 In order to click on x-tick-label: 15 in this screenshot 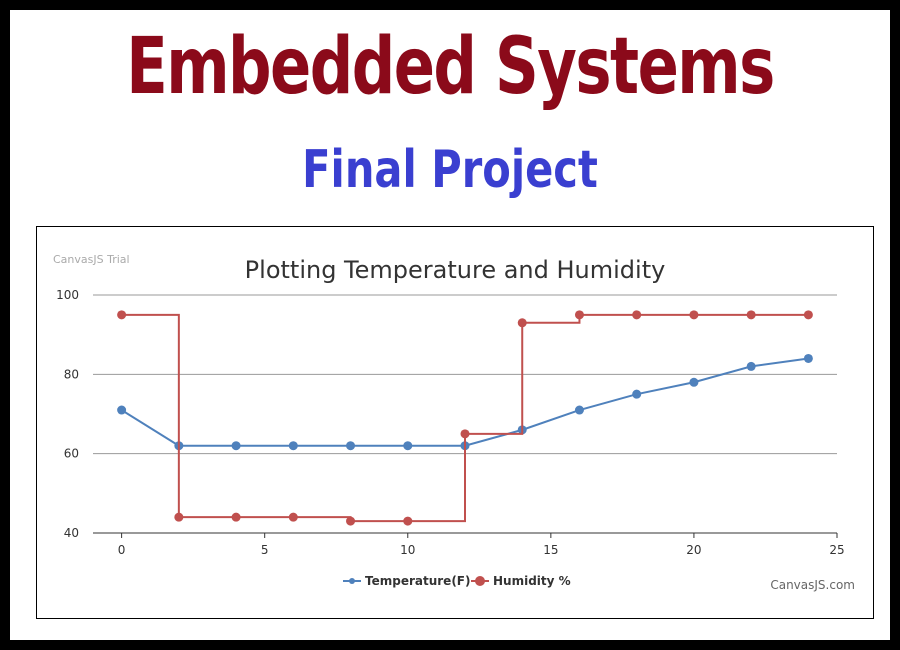, I will do `click(550, 550)`.